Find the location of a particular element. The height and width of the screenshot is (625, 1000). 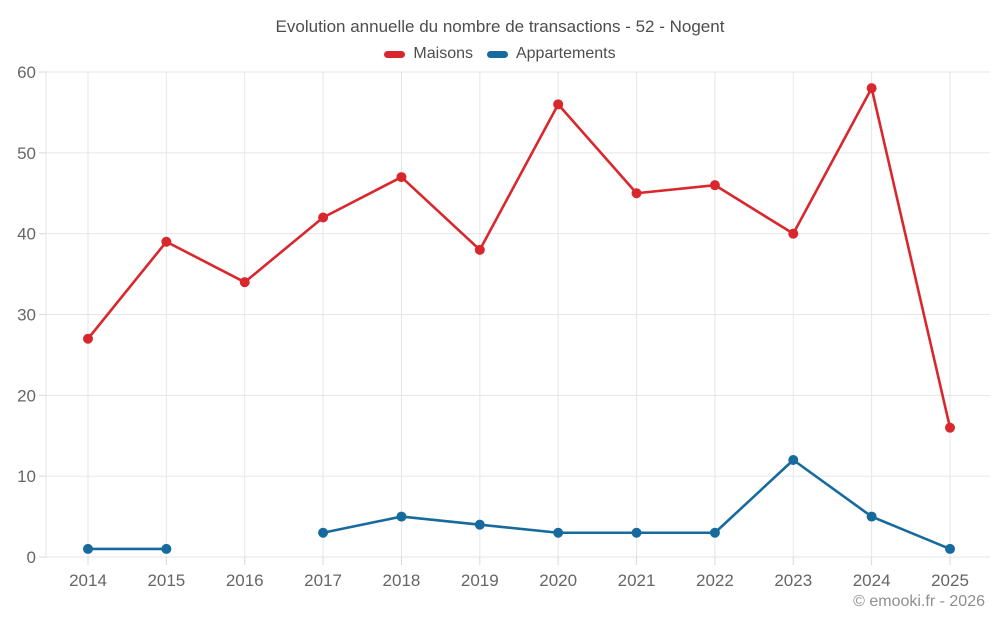

legend-item-maisons: Maisons is located at coordinates (428, 54).